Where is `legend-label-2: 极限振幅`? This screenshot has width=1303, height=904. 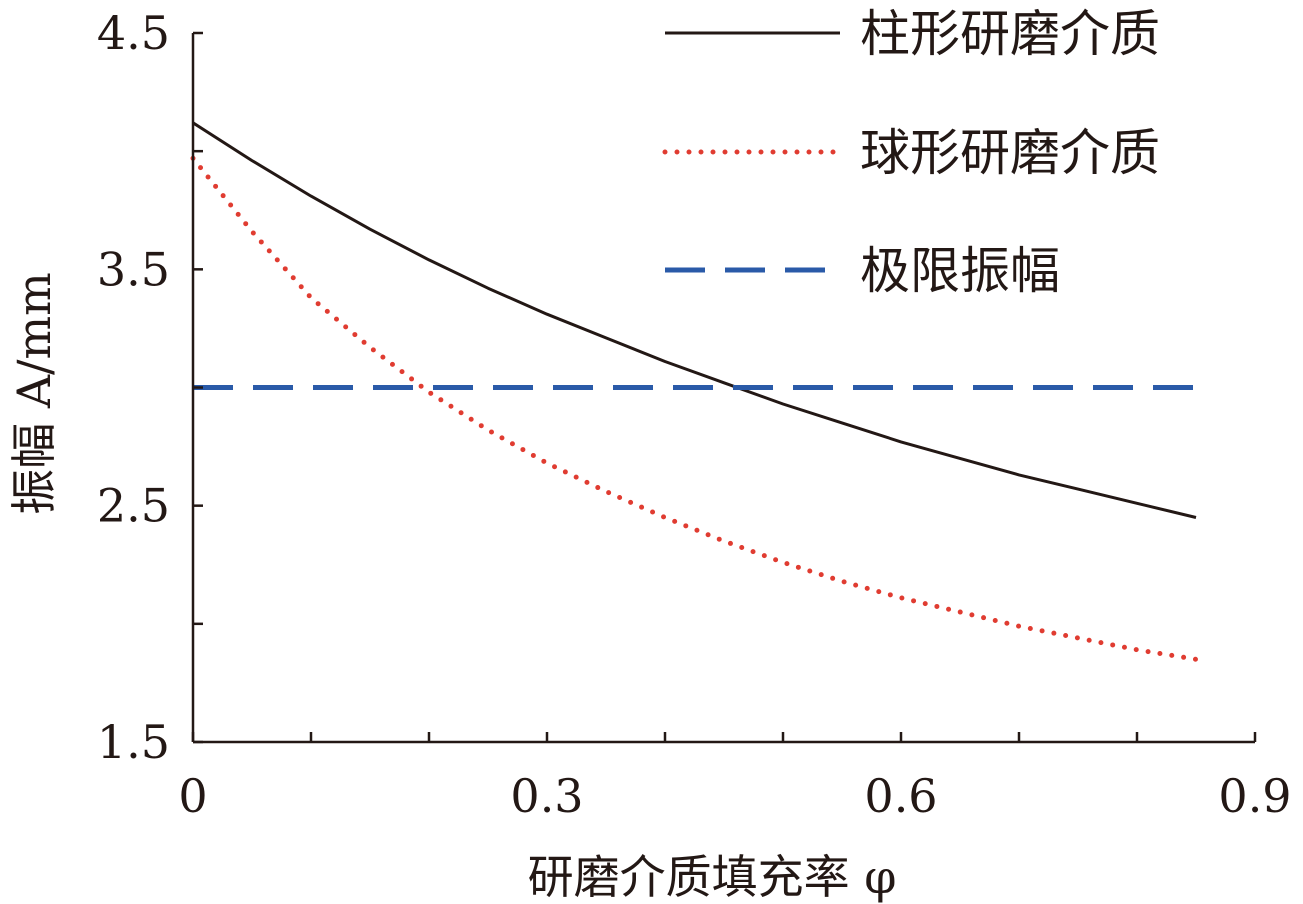 legend-label-2: 极限振幅 is located at coordinates (960, 271).